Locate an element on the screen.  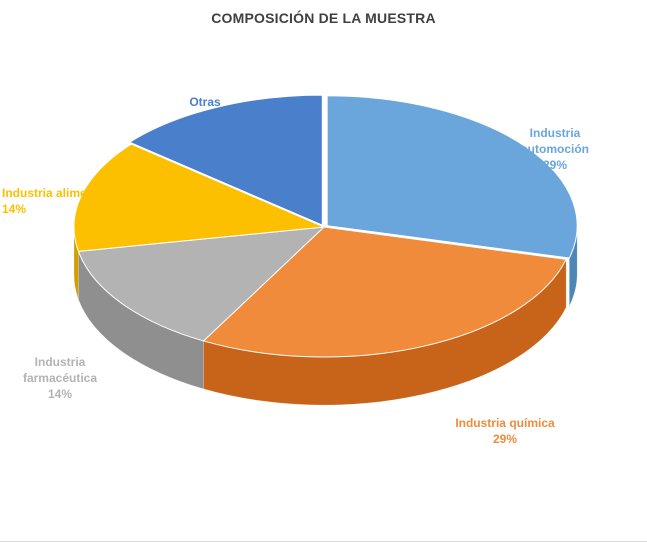
data-label-automocion: Industria automoción 29% is located at coordinates (555, 149).